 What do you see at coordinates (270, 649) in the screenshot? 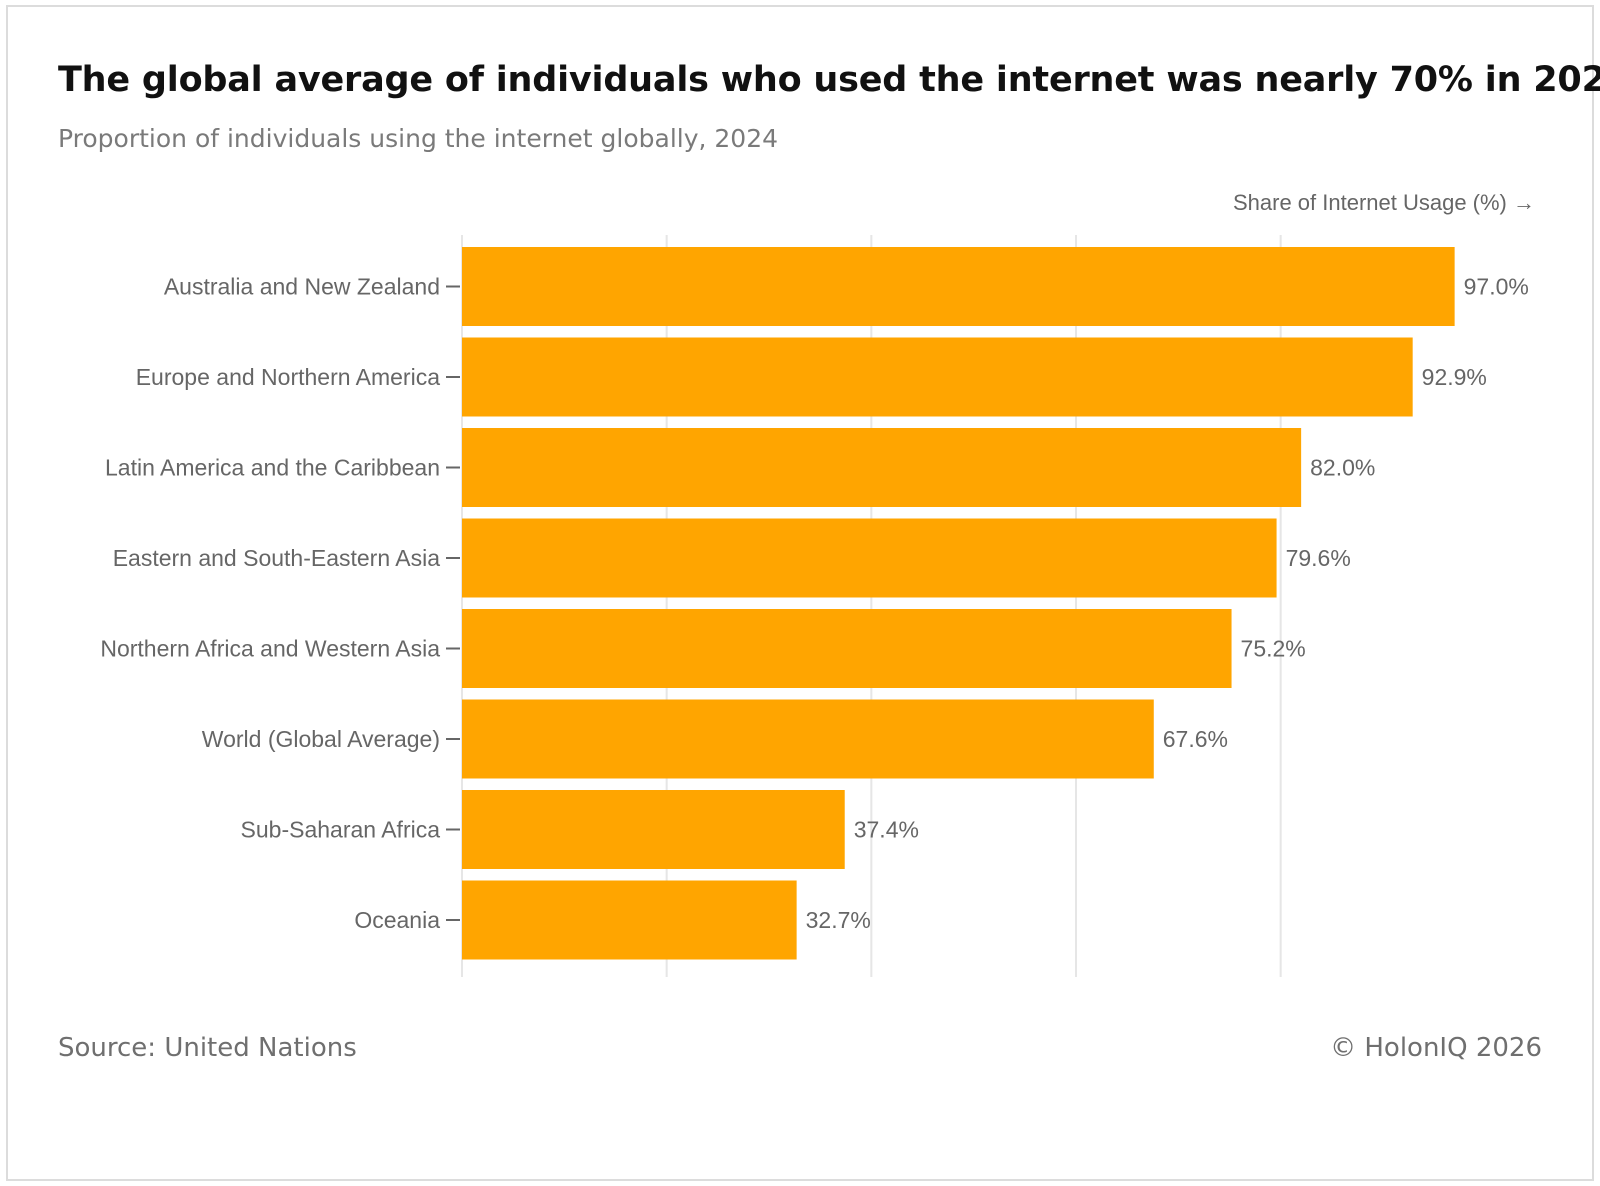
I see `category-label-4: Northern Africa and Western Asia` at bounding box center [270, 649].